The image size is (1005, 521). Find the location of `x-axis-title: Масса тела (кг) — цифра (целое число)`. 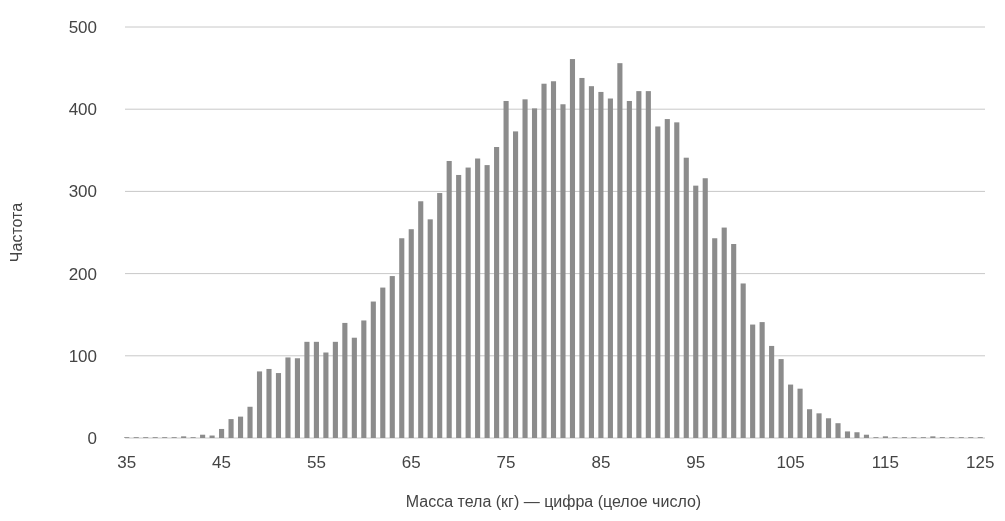

x-axis-title: Масса тела (кг) — цифра (целое число) is located at coordinates (553, 501).